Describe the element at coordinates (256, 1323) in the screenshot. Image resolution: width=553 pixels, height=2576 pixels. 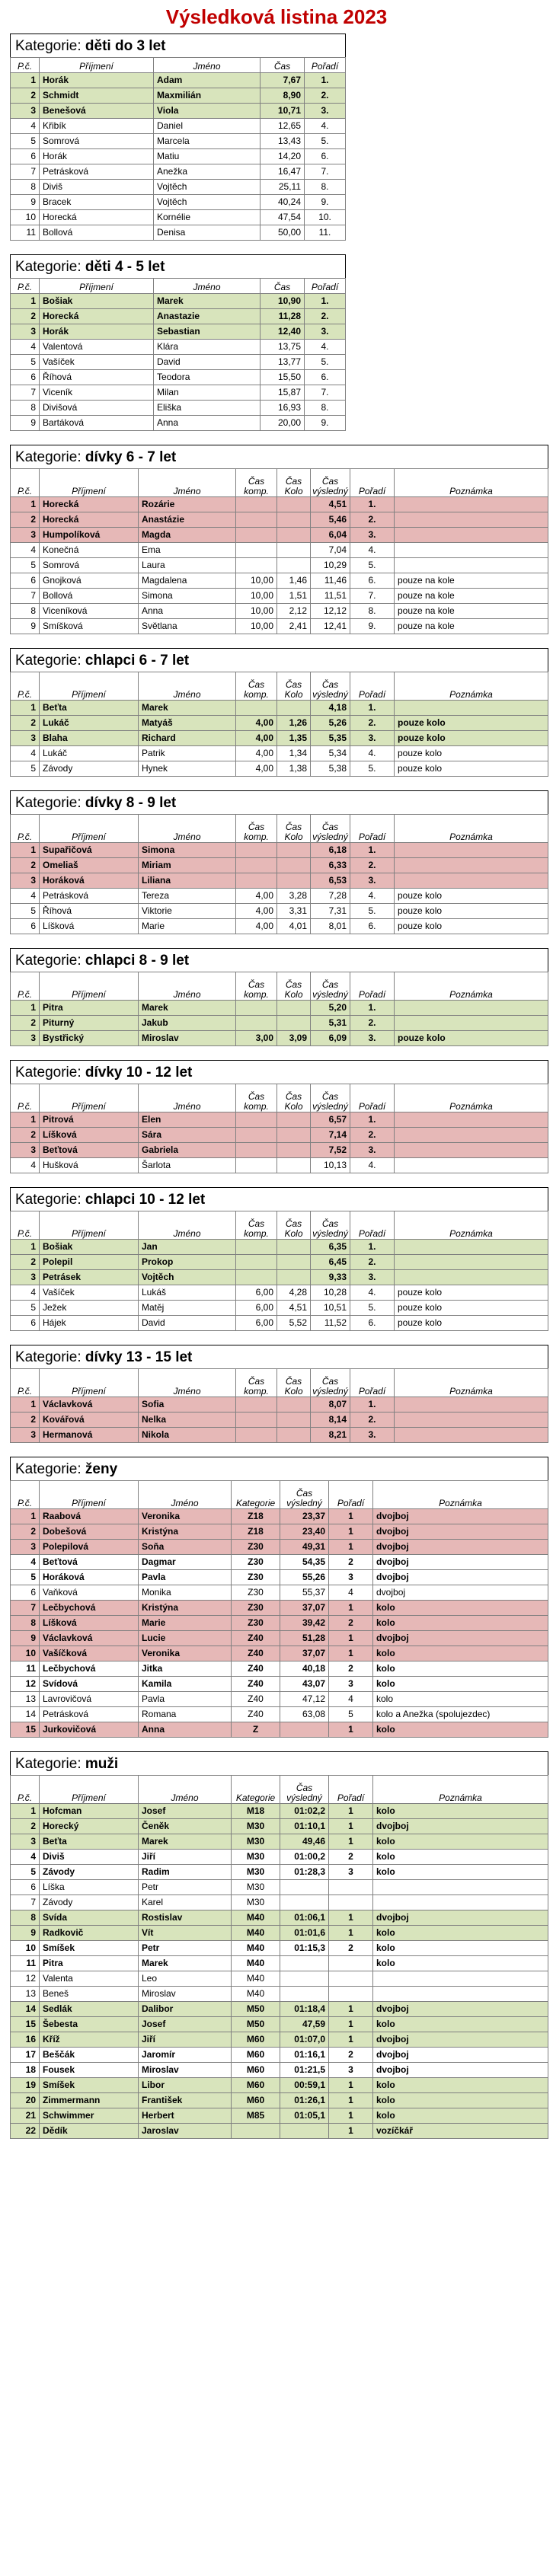
I see `cell-komp: 6,00` at that location.